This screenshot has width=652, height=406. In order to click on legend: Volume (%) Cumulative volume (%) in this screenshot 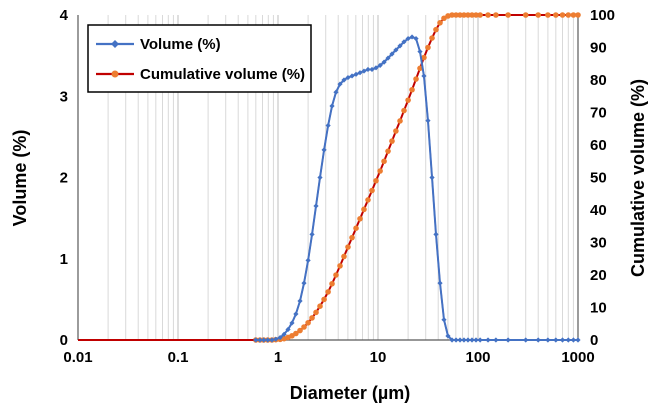, I will do `click(199, 58)`.